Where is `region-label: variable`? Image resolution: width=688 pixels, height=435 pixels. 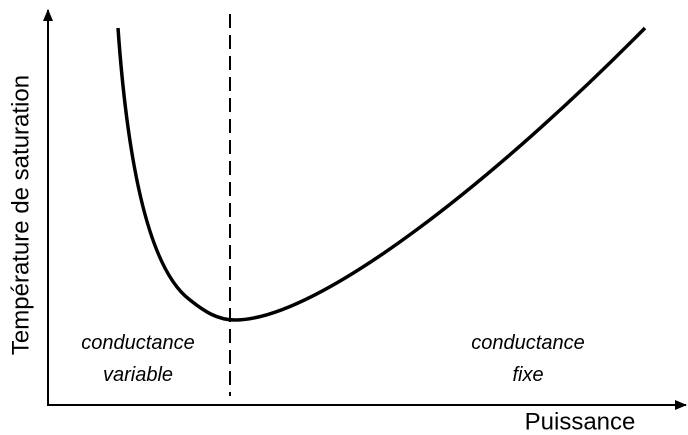
region-label: variable is located at coordinates (138, 375).